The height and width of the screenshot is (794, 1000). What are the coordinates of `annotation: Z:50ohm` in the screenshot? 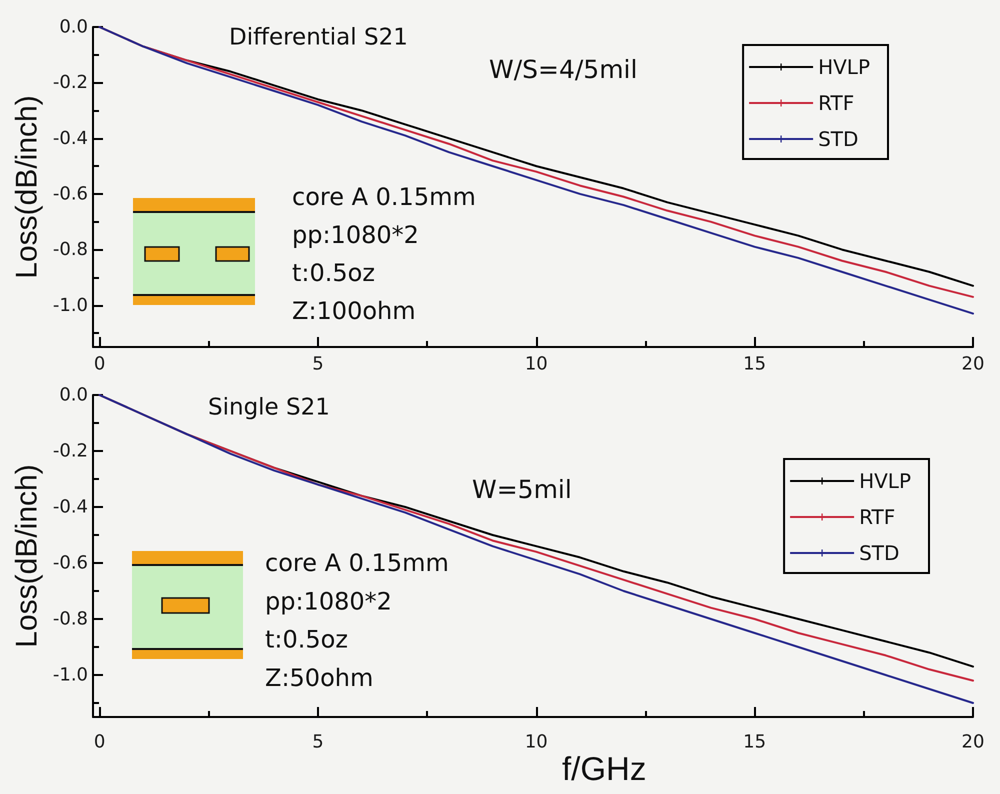 It's located at (319, 678).